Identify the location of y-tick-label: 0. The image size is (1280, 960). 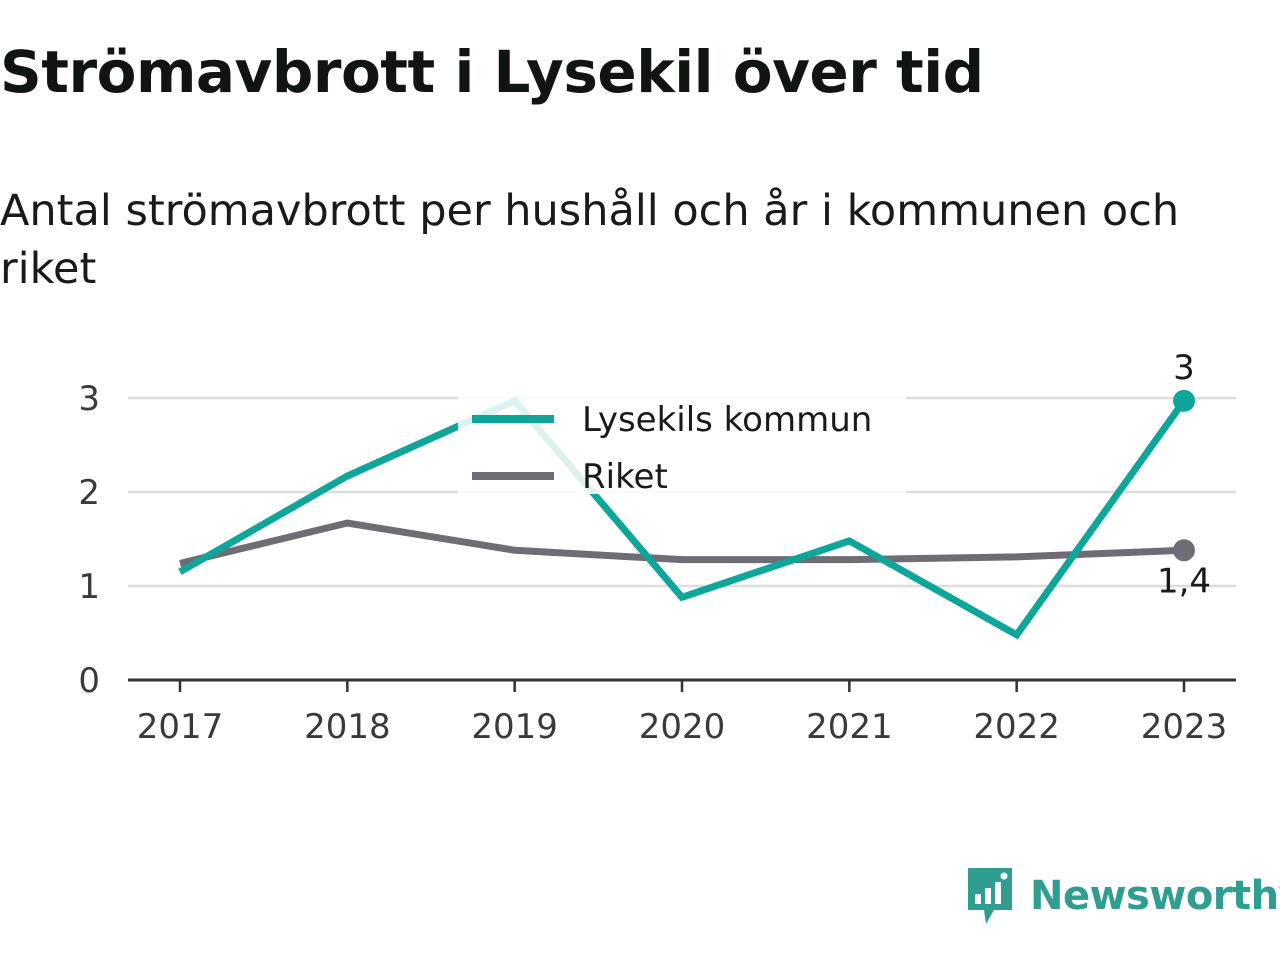
(89, 681).